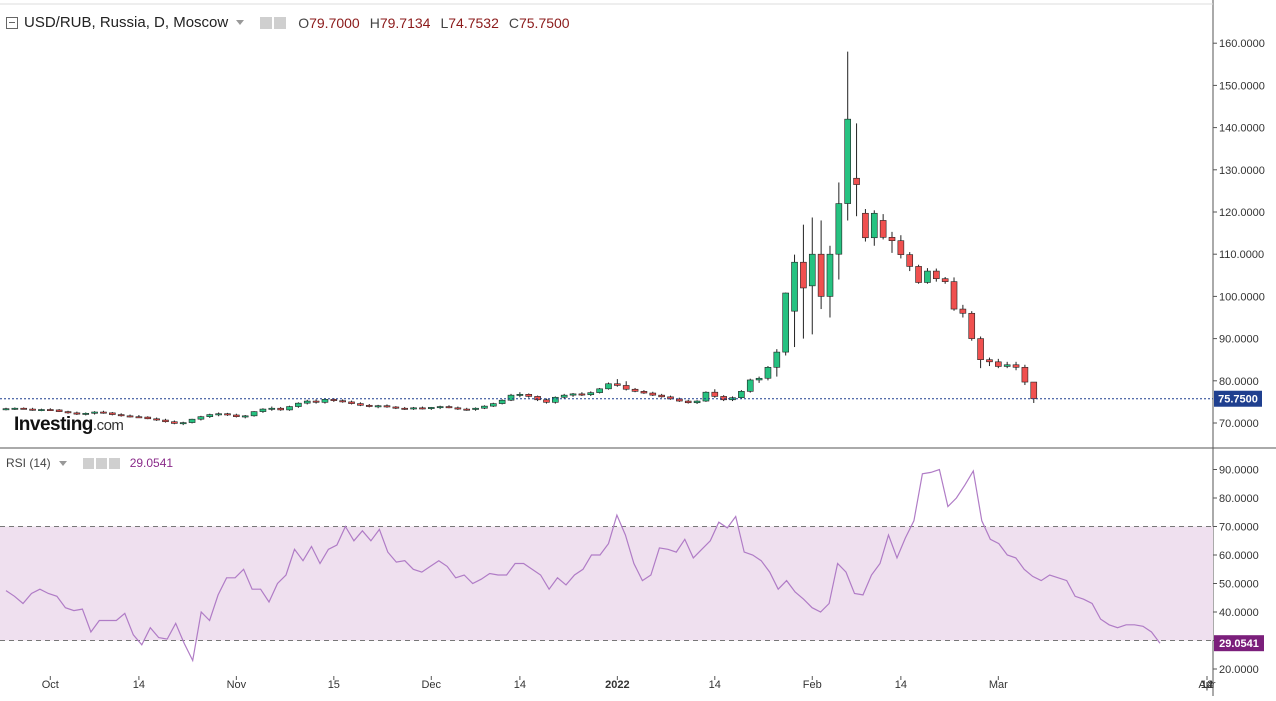  Describe the element at coordinates (1239, 528) in the screenshot. I see `rsi-y-tick-label: 70.0000` at that location.